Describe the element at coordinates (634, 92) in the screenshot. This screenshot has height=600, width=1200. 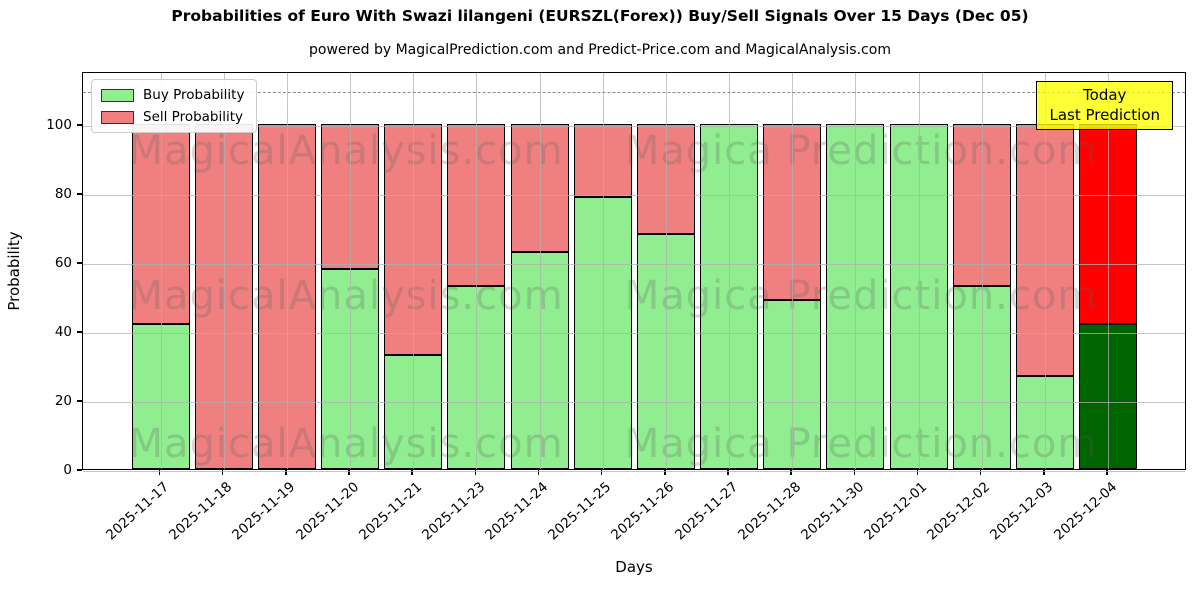
I see `threshold-dashed-line` at that location.